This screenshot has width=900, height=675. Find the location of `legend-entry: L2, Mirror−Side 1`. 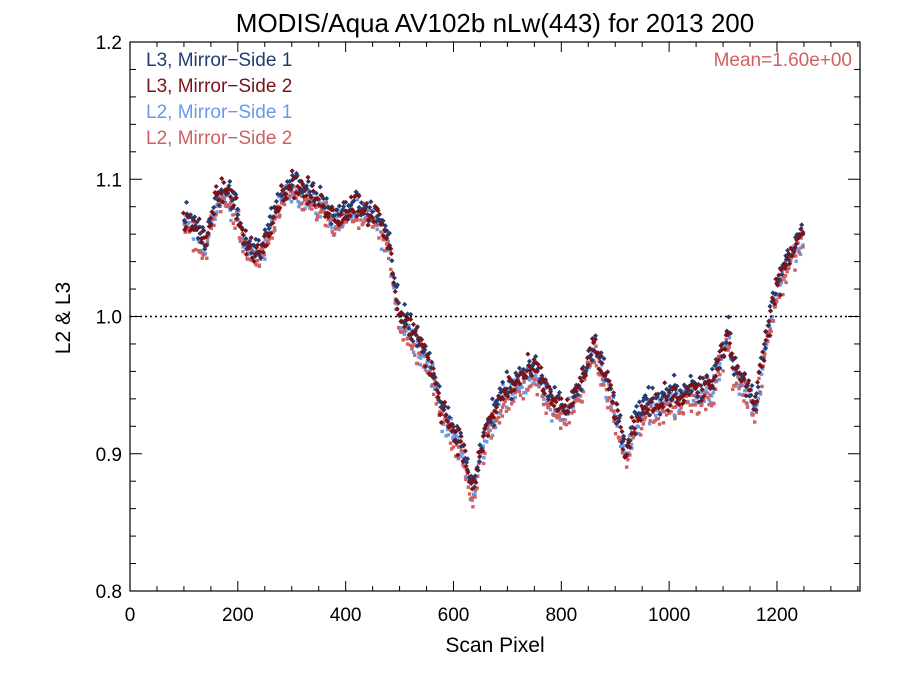

legend-entry: L2, Mirror−Side 1 is located at coordinates (219, 112).